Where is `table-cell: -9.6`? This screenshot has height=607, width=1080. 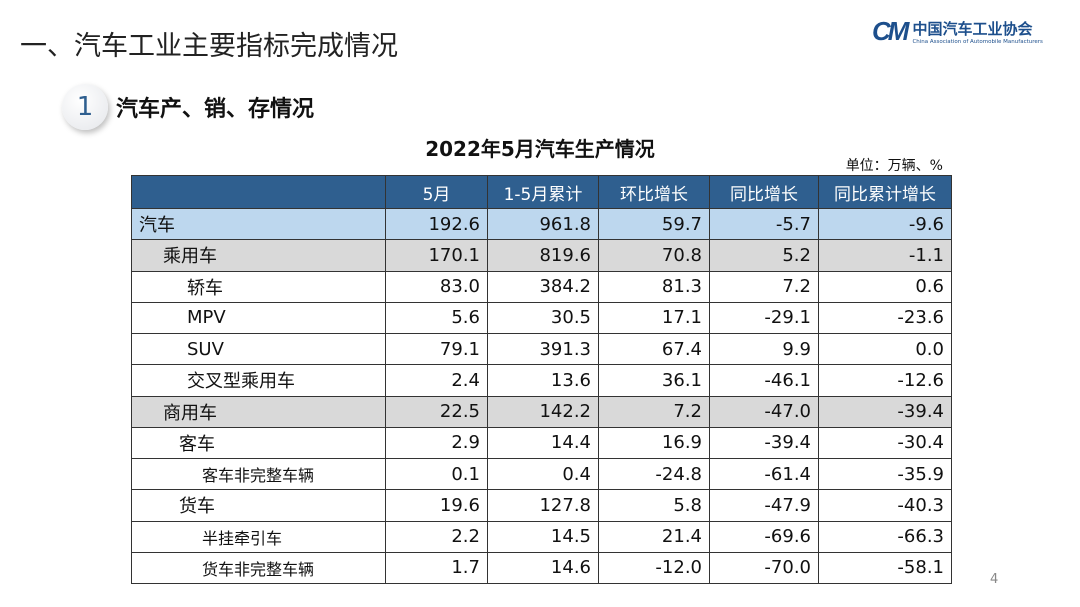 table-cell: -9.6 is located at coordinates (885, 224).